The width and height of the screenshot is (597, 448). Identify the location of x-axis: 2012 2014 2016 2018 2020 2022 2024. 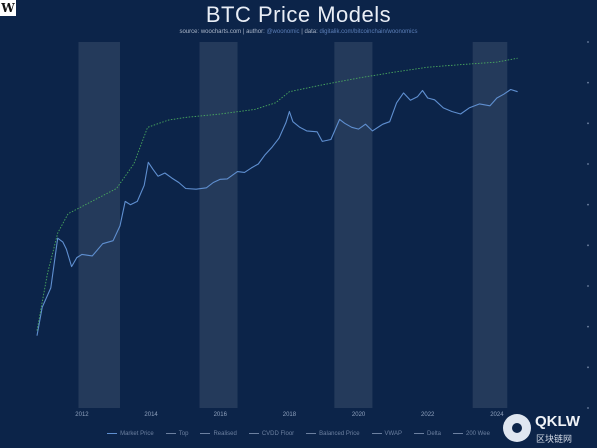
(289, 415).